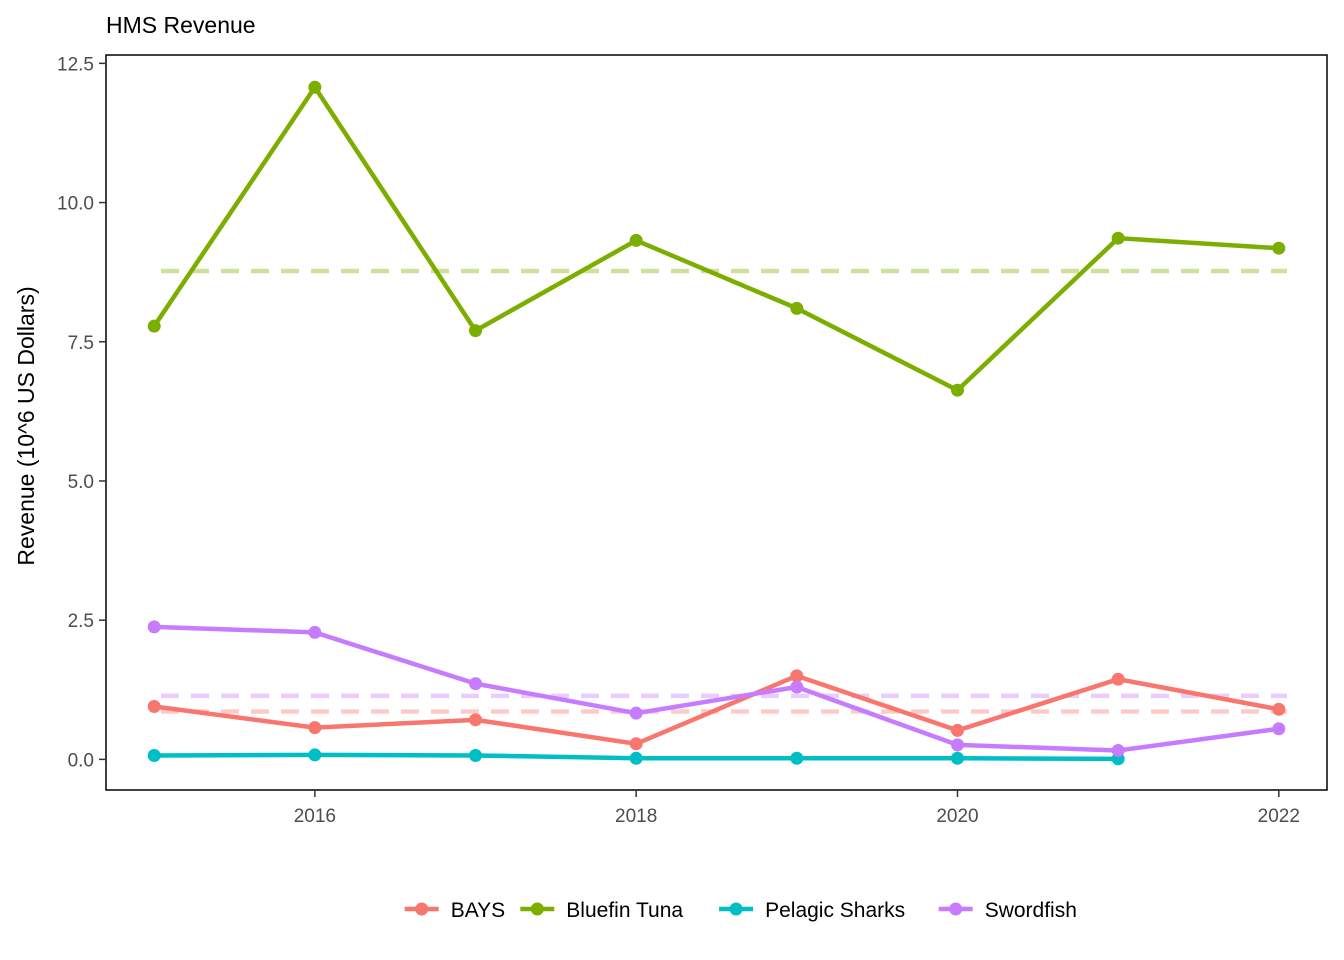 The image size is (1344, 960). Describe the element at coordinates (315, 87) in the screenshot. I see `data-point-bluefin-tuna-2016` at that location.